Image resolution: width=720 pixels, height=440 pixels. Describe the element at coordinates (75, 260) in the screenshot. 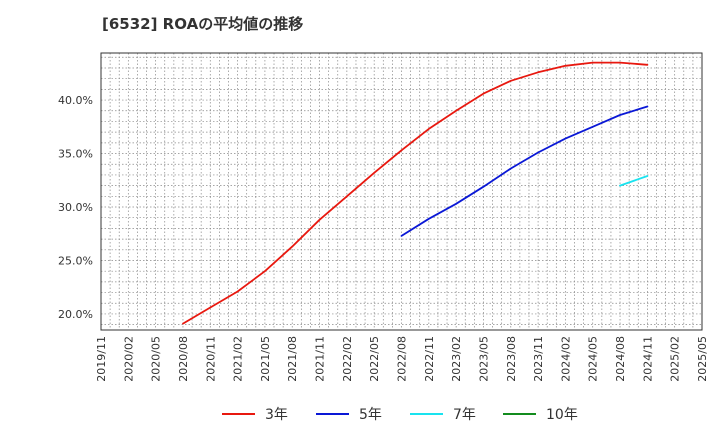

I see `y-tick-label: 25.0%` at that location.